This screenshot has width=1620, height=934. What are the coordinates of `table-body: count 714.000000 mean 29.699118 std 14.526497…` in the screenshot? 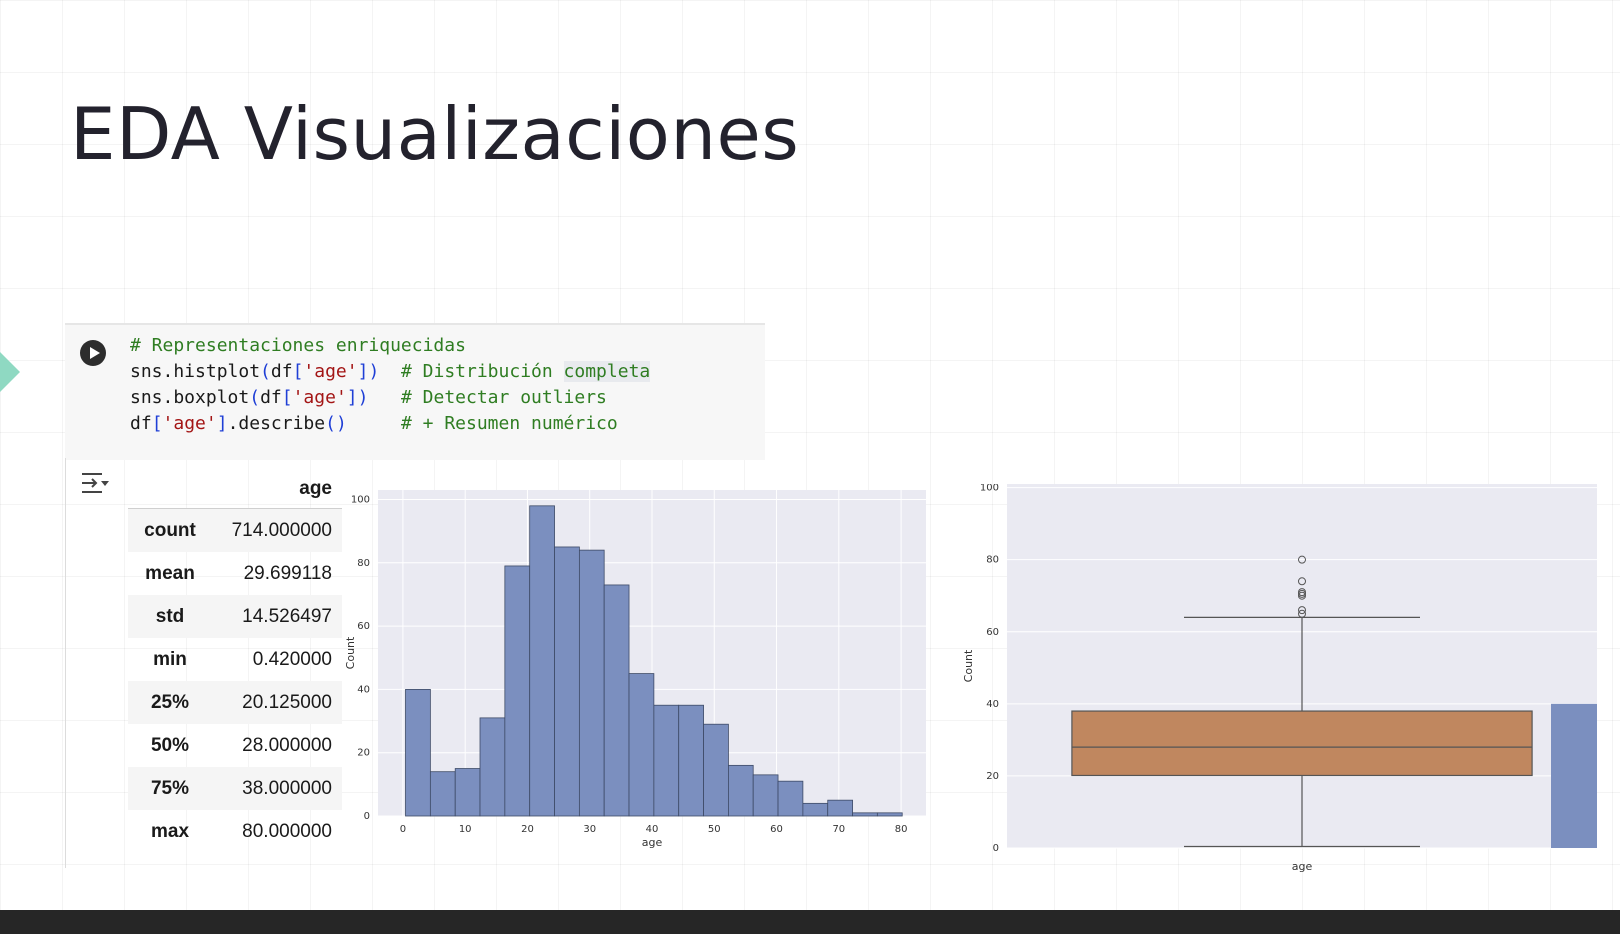 It's located at (235, 681).